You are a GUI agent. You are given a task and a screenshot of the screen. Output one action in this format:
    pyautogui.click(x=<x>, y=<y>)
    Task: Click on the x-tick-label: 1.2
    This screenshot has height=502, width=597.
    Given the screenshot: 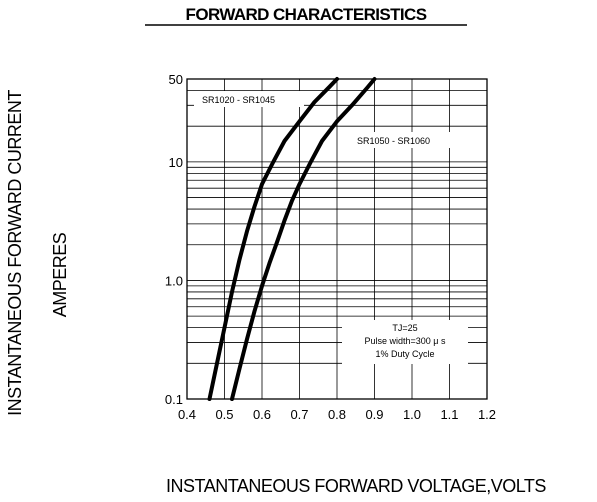 What is the action you would take?
    pyautogui.click(x=487, y=414)
    